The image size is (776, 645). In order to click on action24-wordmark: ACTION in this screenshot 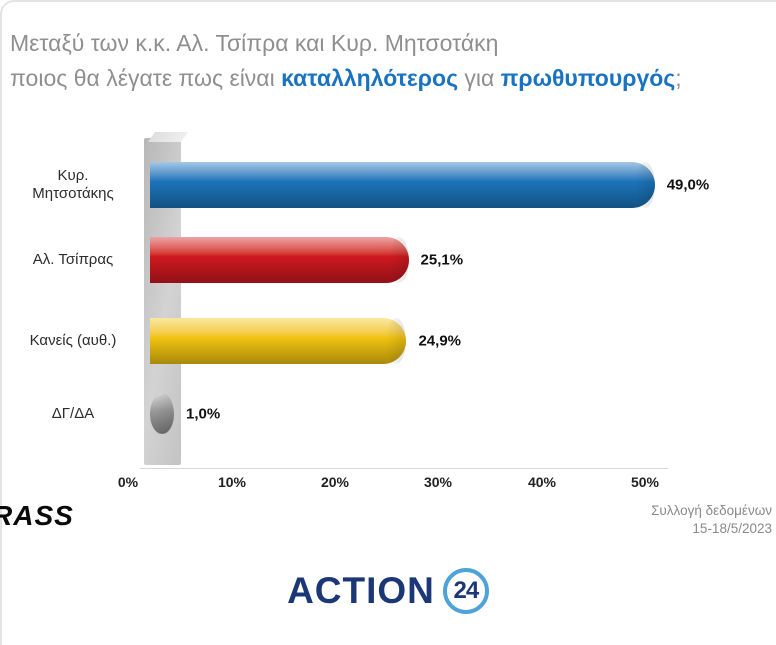, I will do `click(361, 590)`.